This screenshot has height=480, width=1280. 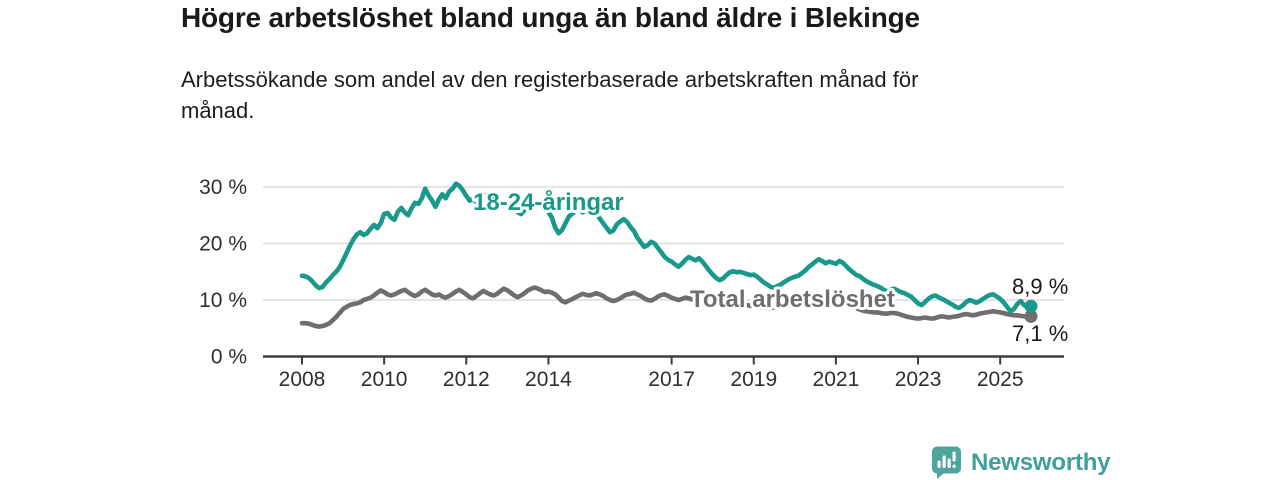 What do you see at coordinates (792, 299) in the screenshot?
I see `series-label-total: Total arbetslöshet` at bounding box center [792, 299].